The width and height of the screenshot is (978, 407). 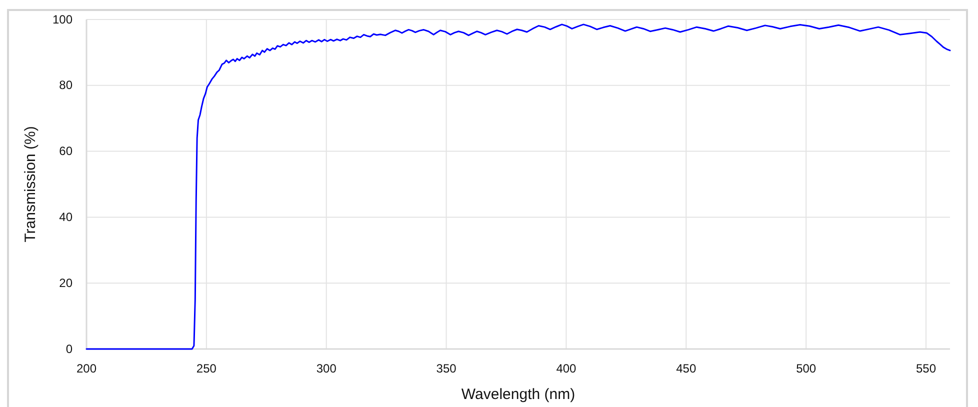 What do you see at coordinates (446, 369) in the screenshot?
I see `x-tick-label: 350` at bounding box center [446, 369].